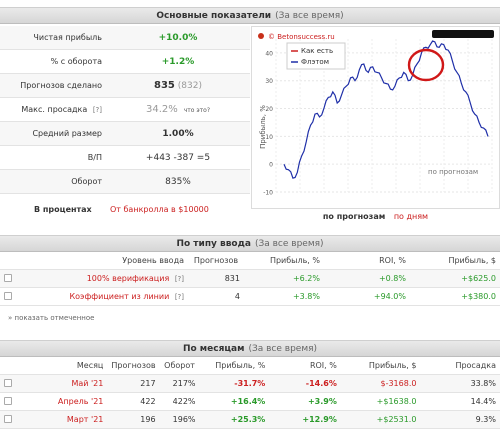 Image resolution: width=500 pixels, height=433 pixels. I want to click on stat-value: +443 -387 =5, so click(178, 158).